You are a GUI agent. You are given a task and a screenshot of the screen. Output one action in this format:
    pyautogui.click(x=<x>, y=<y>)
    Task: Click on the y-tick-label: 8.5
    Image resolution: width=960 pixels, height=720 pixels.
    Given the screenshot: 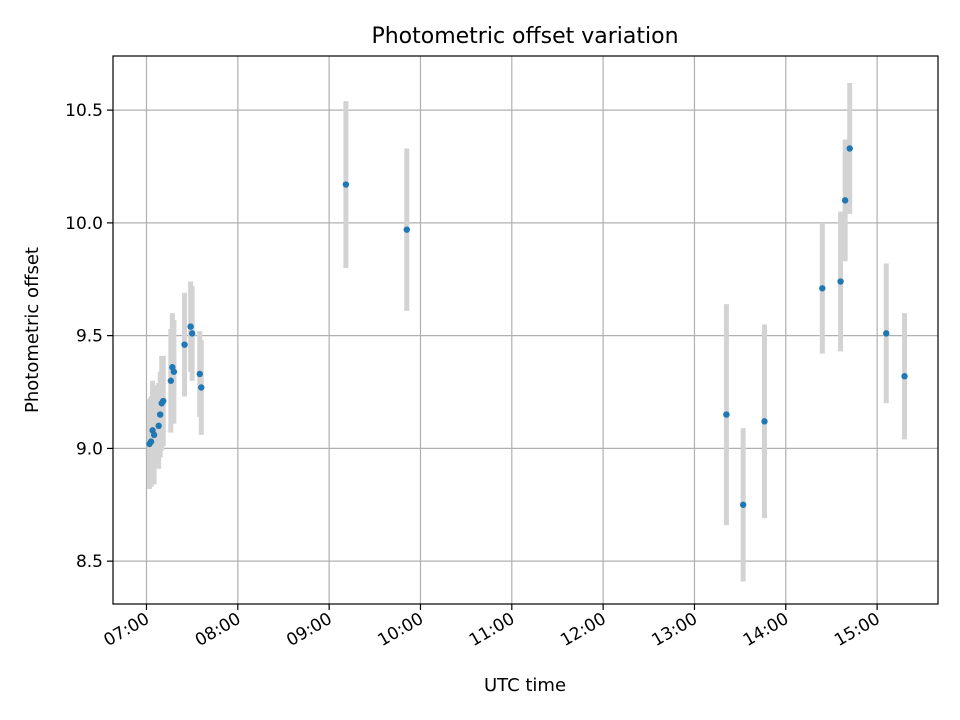 What is the action you would take?
    pyautogui.click(x=89, y=562)
    